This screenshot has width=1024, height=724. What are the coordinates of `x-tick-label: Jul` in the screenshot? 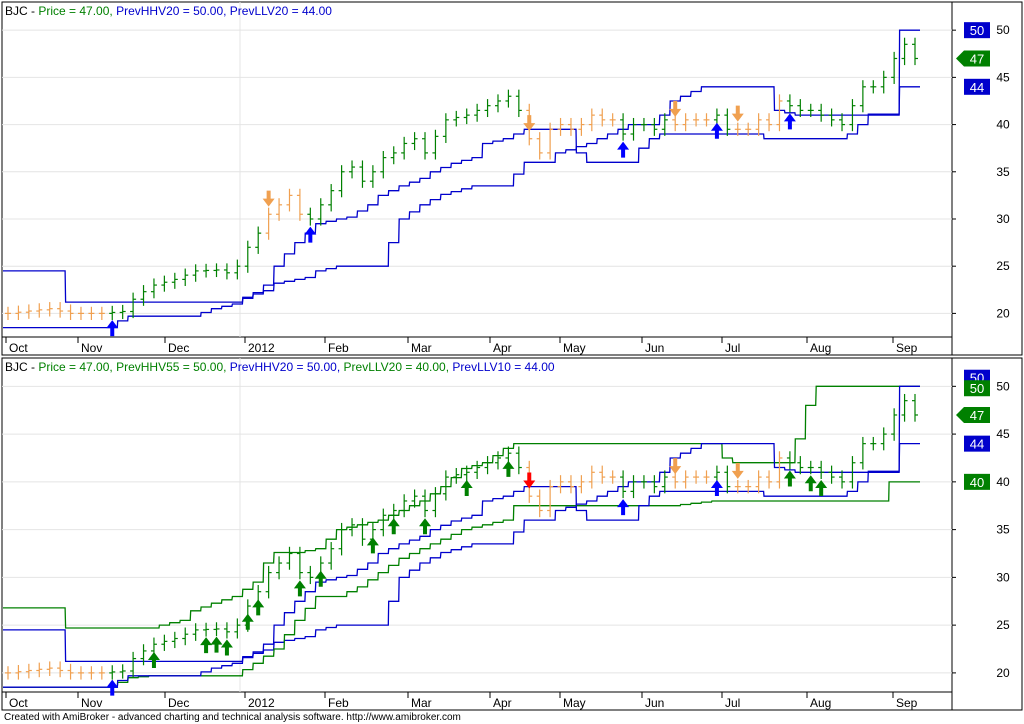 It's located at (732, 348).